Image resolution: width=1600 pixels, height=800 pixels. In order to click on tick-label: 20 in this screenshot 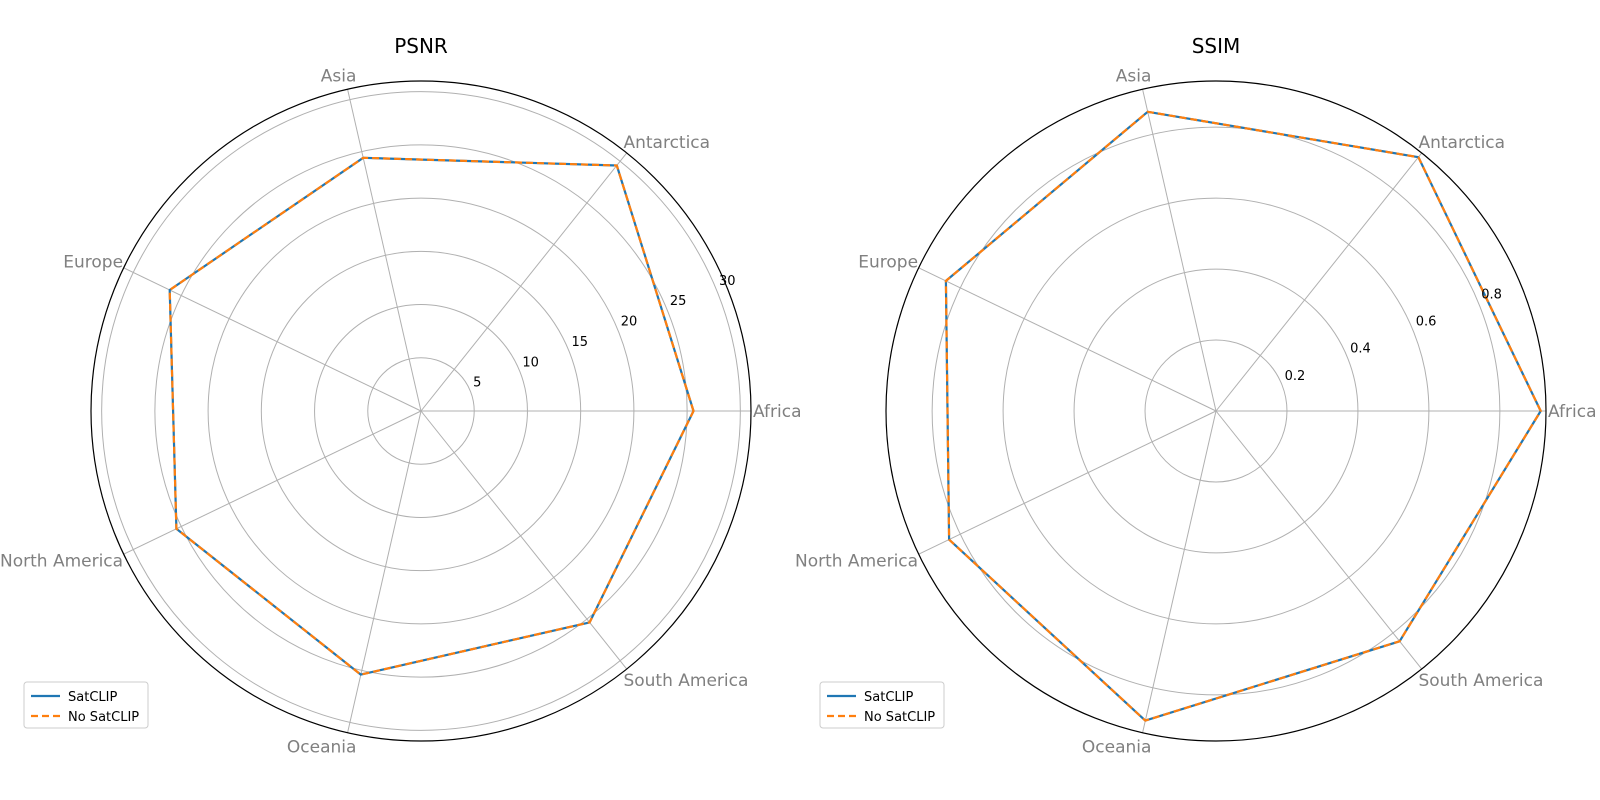, I will do `click(629, 322)`.